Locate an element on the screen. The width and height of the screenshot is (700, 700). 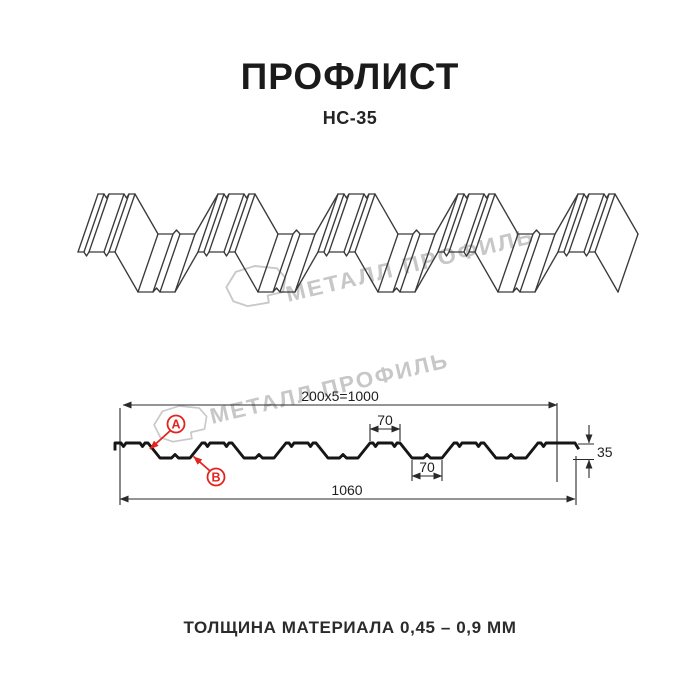
callout-a-label: А is located at coordinates (175, 425).